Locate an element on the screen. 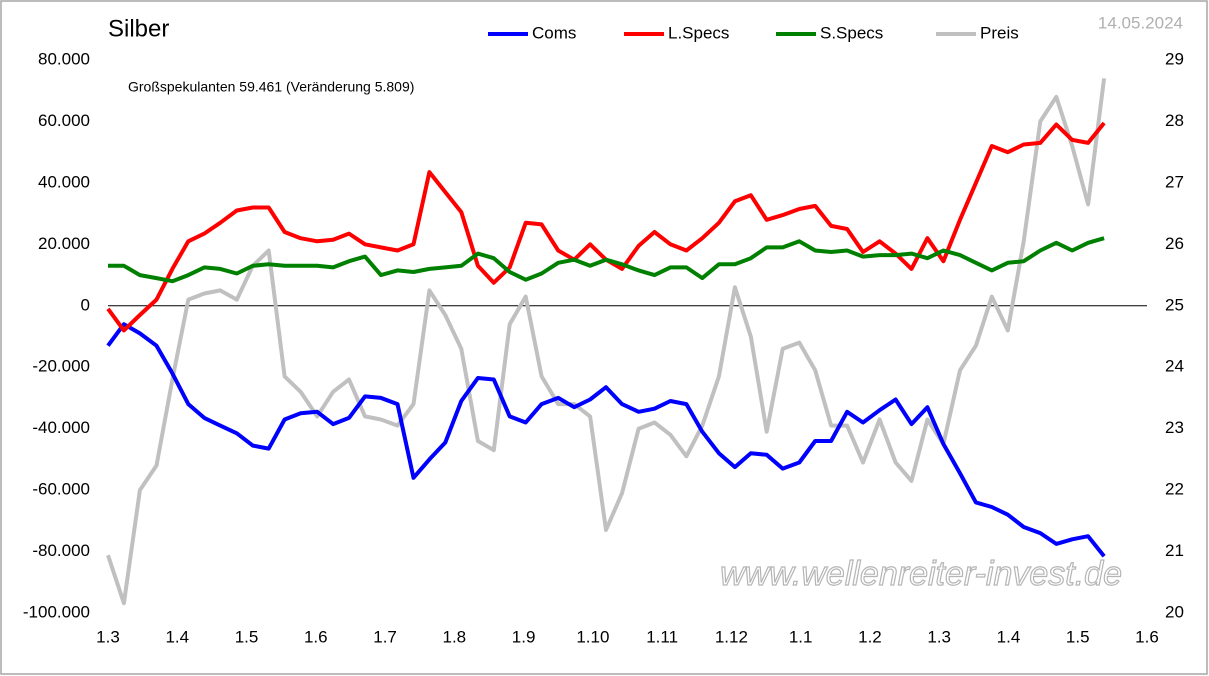  series-line is located at coordinates (606, 260).